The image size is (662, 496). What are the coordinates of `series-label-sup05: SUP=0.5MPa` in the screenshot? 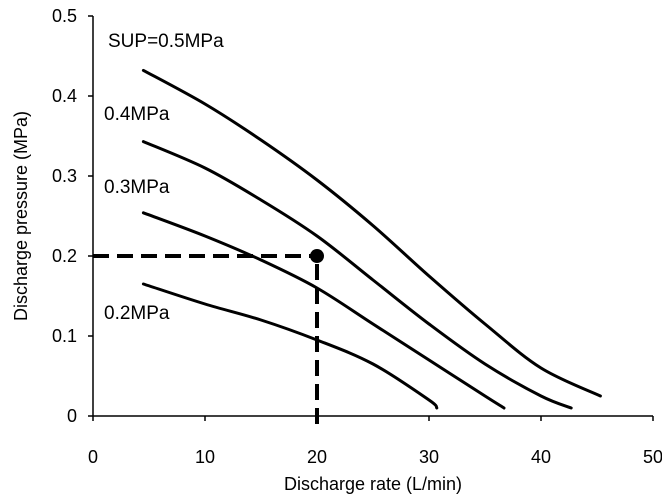 It's located at (166, 41).